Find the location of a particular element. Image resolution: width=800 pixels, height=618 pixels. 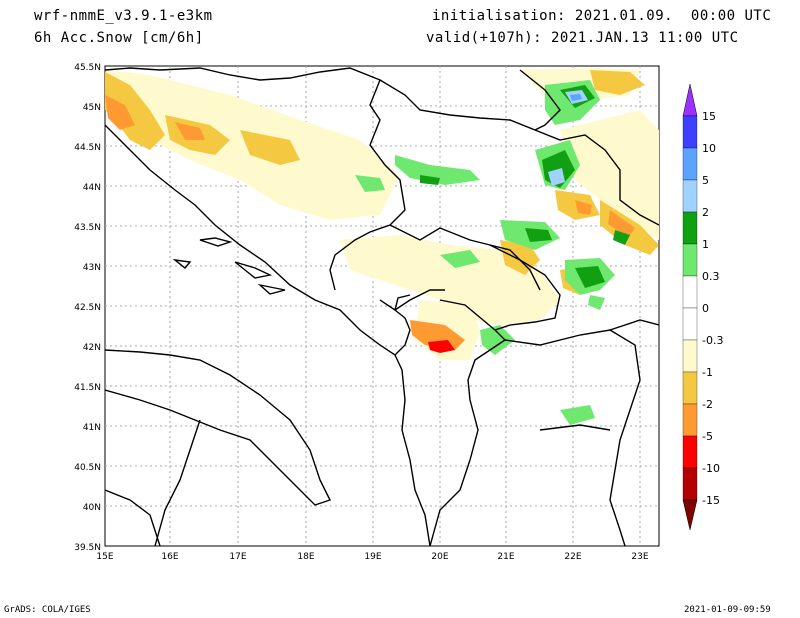

lat-label: 44.5N is located at coordinates (87, 148).